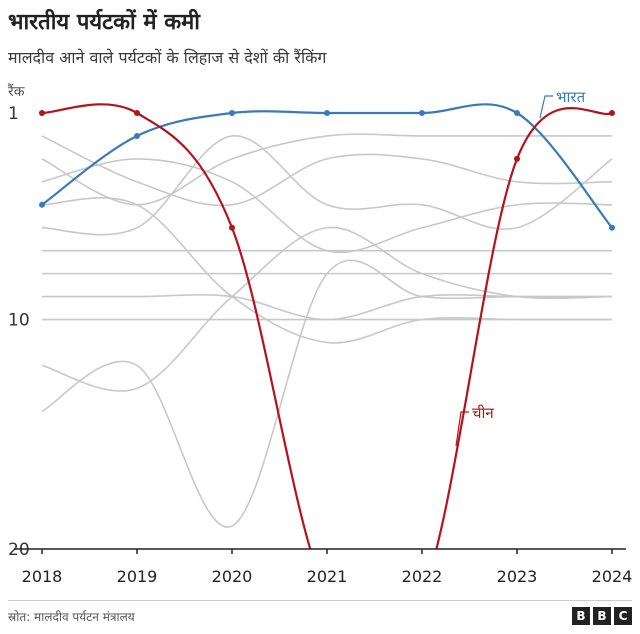 The width and height of the screenshot is (640, 634). Describe the element at coordinates (320, 600) in the screenshot. I see `footer-divider` at that location.